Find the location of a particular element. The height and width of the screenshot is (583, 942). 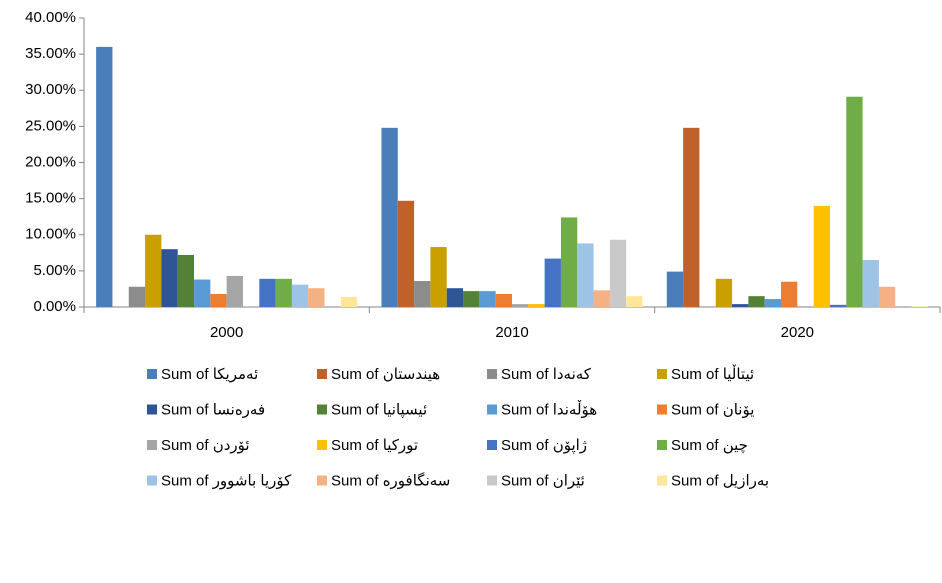

legend-label: Sum of ژاپۆن is located at coordinates (544, 446).